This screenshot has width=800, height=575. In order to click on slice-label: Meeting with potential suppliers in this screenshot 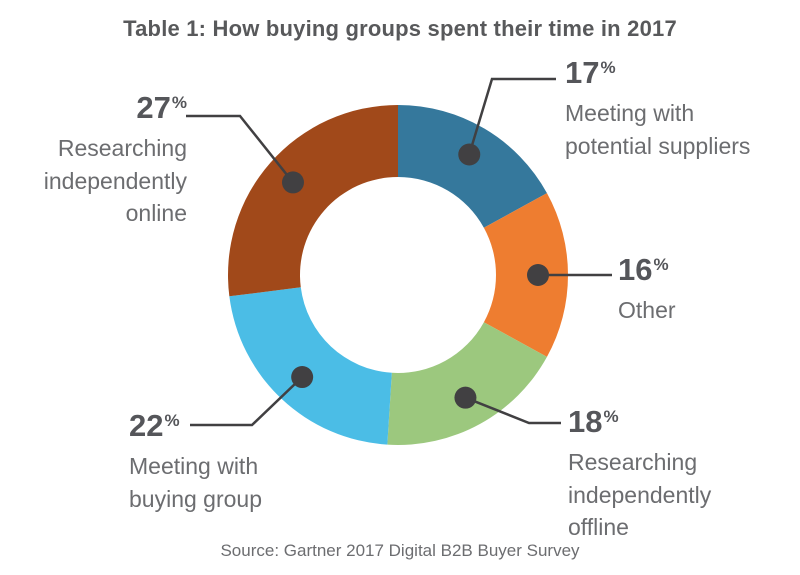, I will do `click(658, 129)`.